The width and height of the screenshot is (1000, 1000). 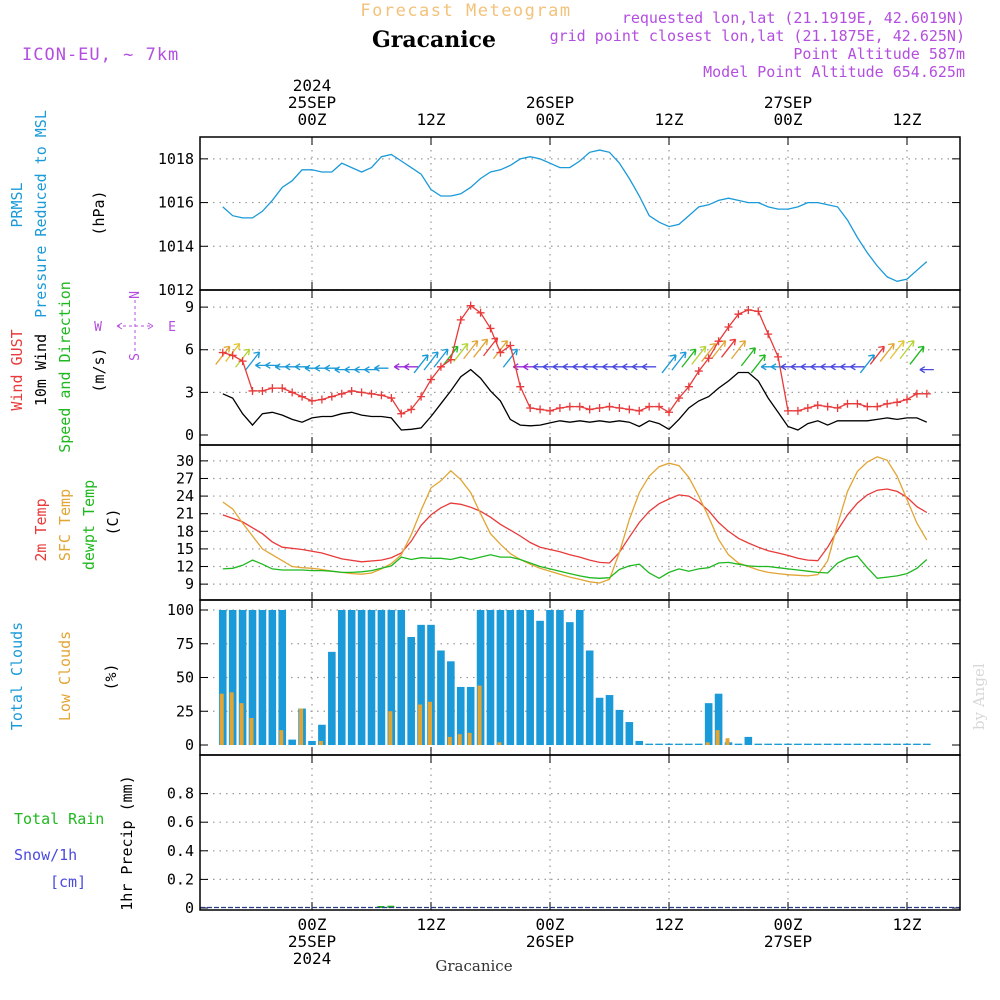 What do you see at coordinates (575, 399) in the screenshot?
I see `series-10m-wind` at bounding box center [575, 399].